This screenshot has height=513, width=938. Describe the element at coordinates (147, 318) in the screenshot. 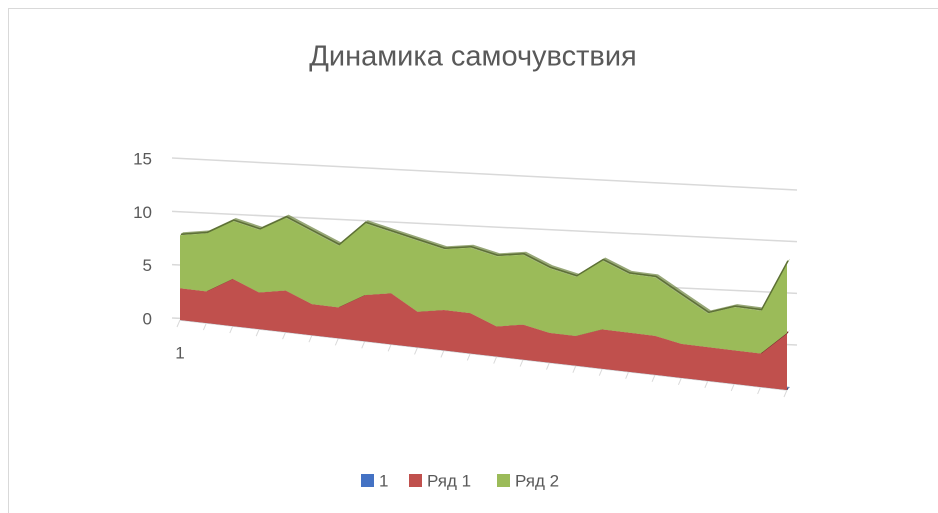

I see `y-tick-label: 0` at that location.